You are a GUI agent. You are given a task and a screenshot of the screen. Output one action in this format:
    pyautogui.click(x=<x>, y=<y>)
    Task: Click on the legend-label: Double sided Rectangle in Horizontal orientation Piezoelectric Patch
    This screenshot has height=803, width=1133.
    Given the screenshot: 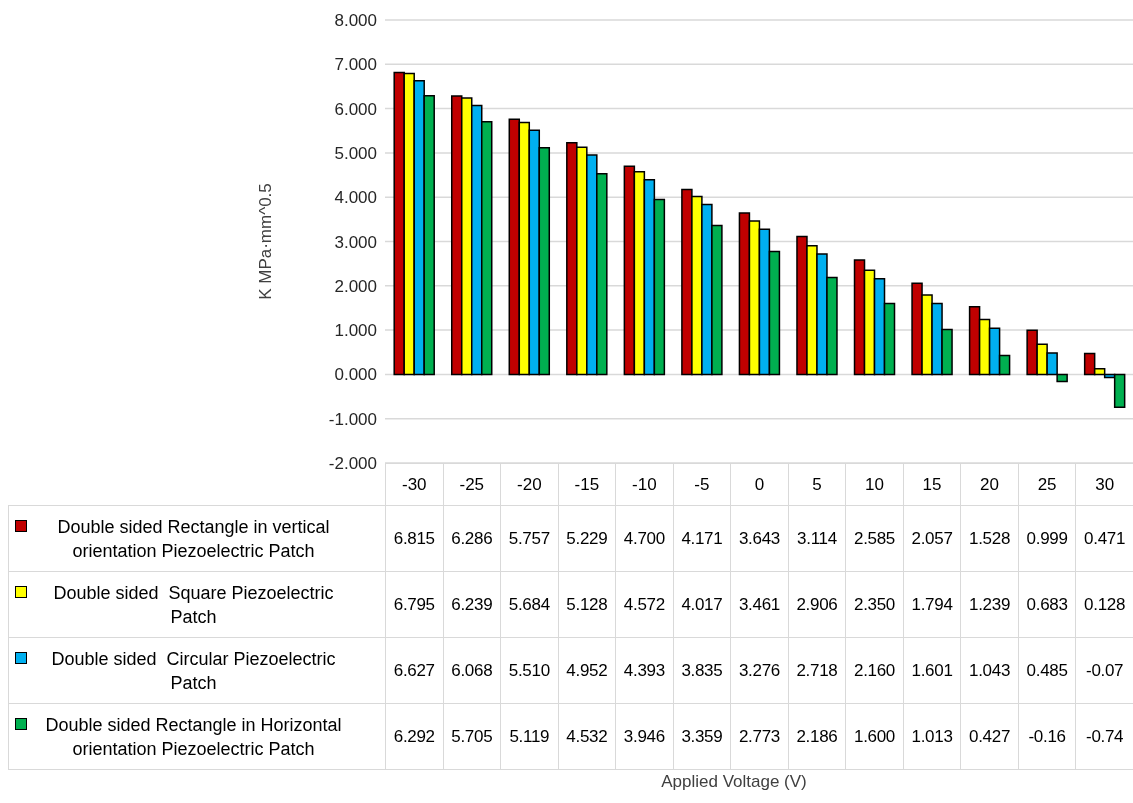 What is the action you would take?
    pyautogui.click(x=193, y=737)
    